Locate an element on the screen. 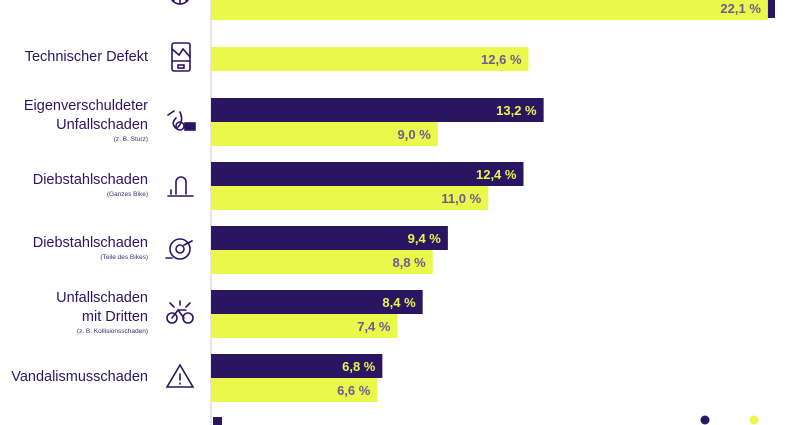  data-label: 9,4 % is located at coordinates (425, 238).